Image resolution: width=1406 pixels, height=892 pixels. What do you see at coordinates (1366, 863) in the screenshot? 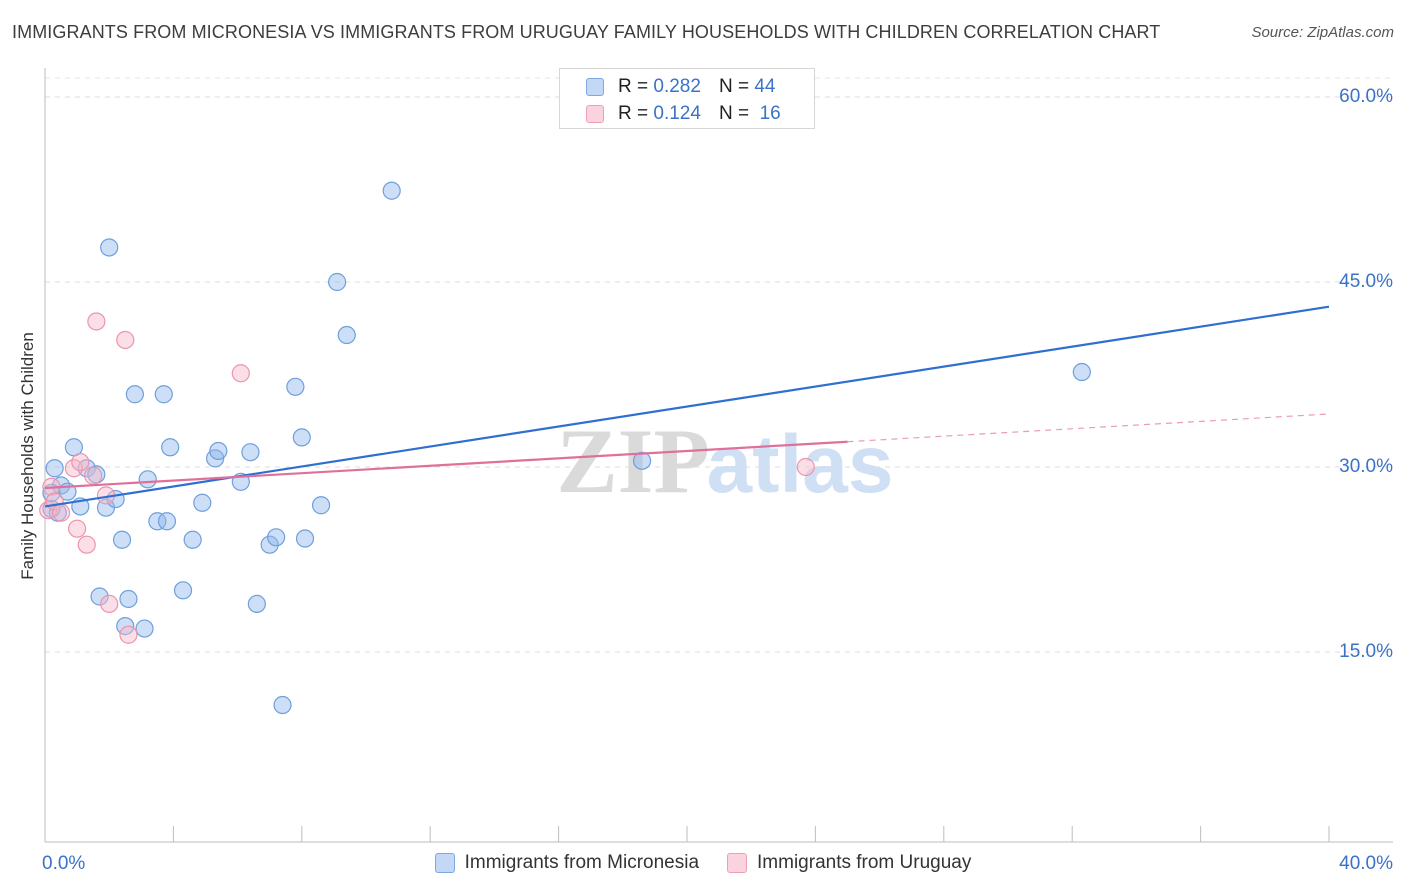
I see `x-tick-label-max: 40.0%` at bounding box center [1366, 863].